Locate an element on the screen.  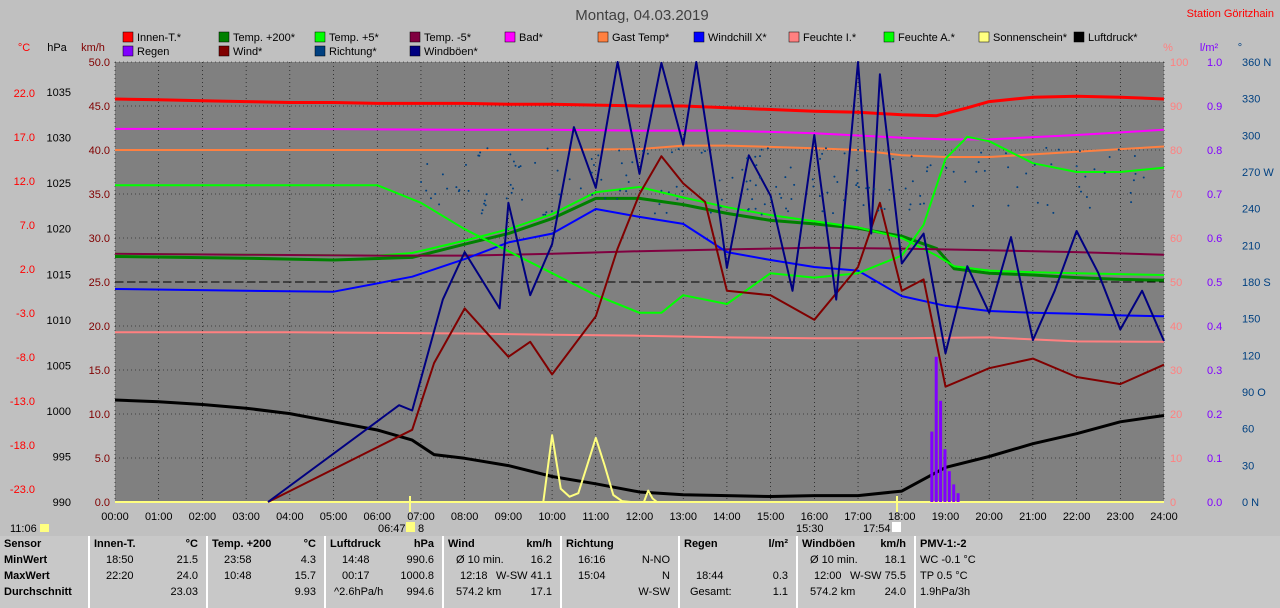
legend-label: Temp. -5* is located at coordinates (448, 38).